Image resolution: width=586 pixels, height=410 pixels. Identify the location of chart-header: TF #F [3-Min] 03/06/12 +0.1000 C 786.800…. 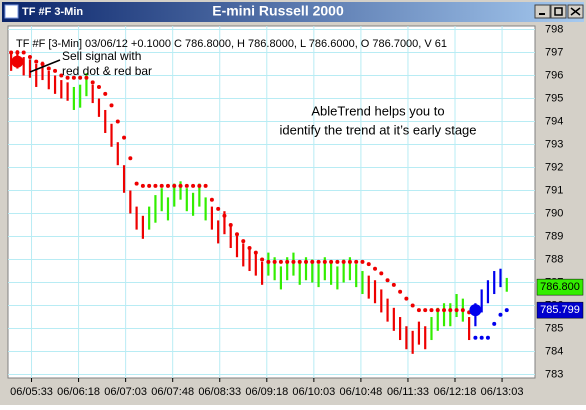
(231, 44).